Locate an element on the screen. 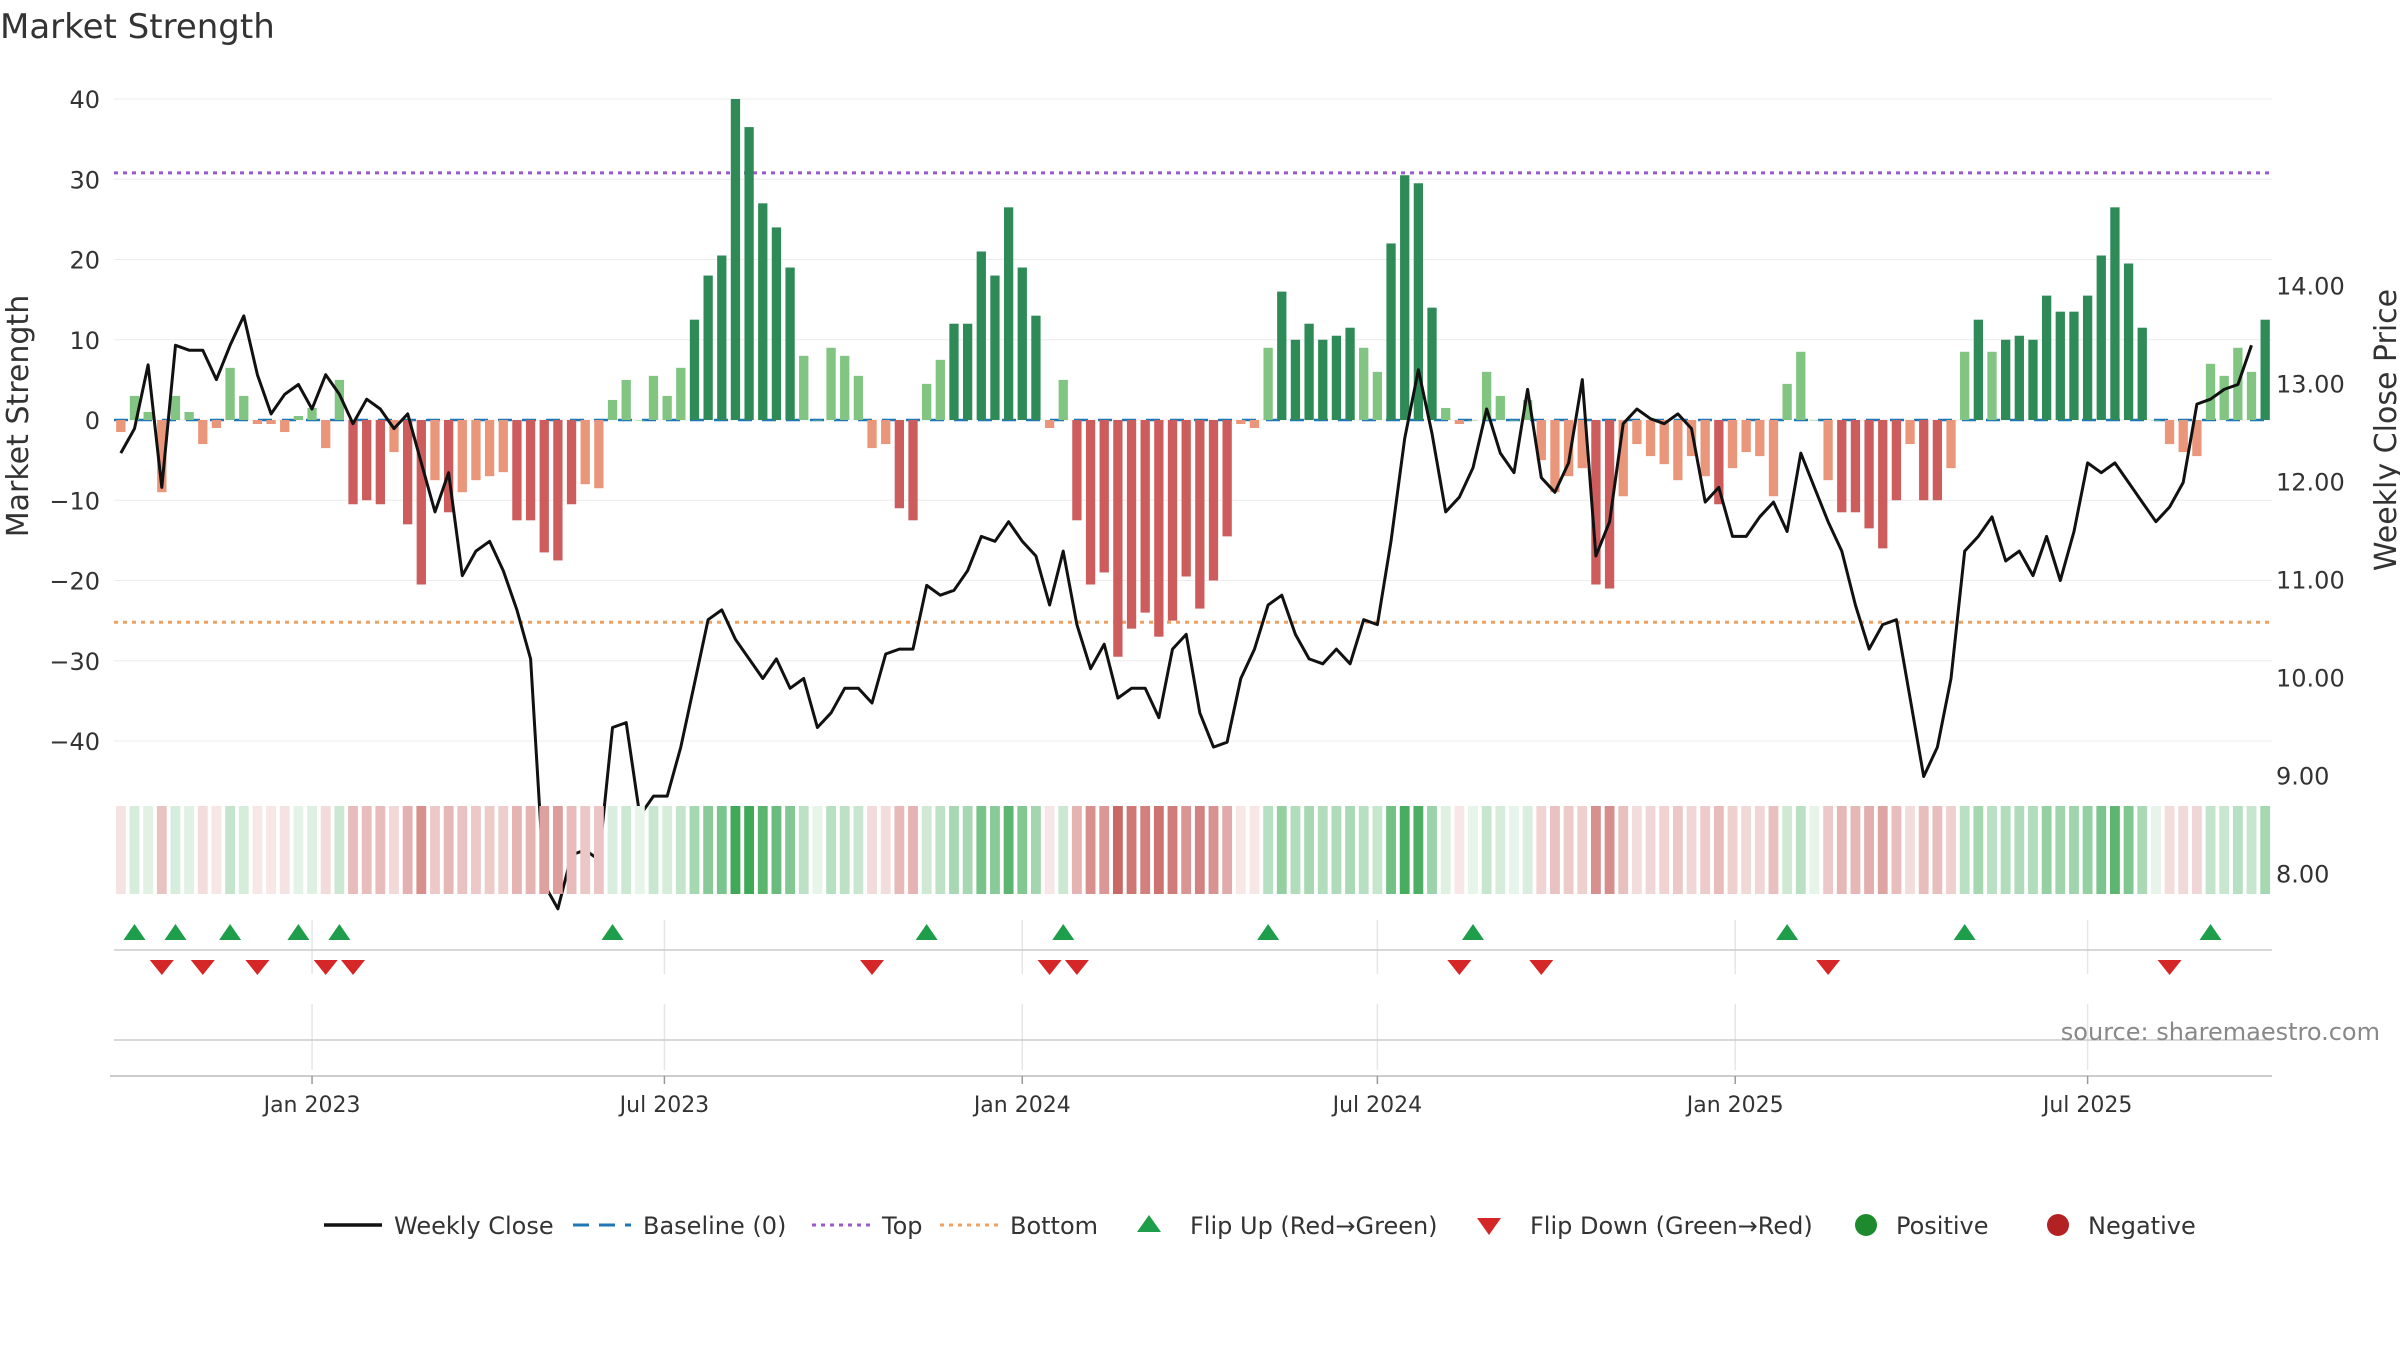  source-label: source: sharemaestro.com is located at coordinates (2220, 1032).